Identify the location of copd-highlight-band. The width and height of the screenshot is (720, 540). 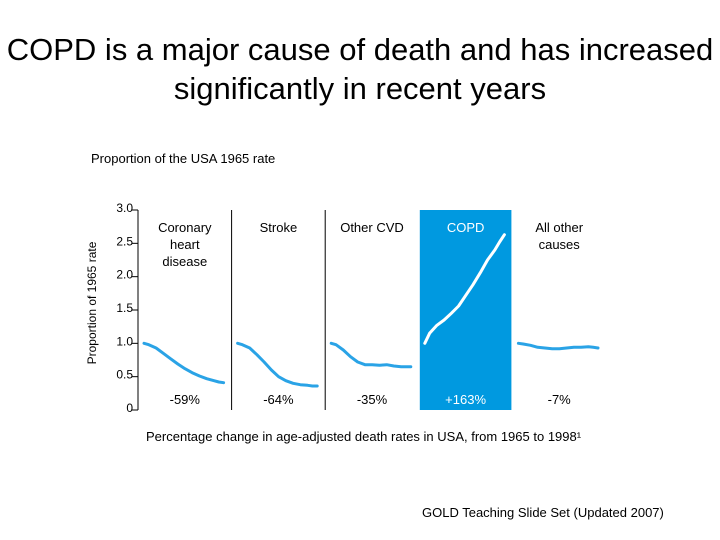
(465, 310).